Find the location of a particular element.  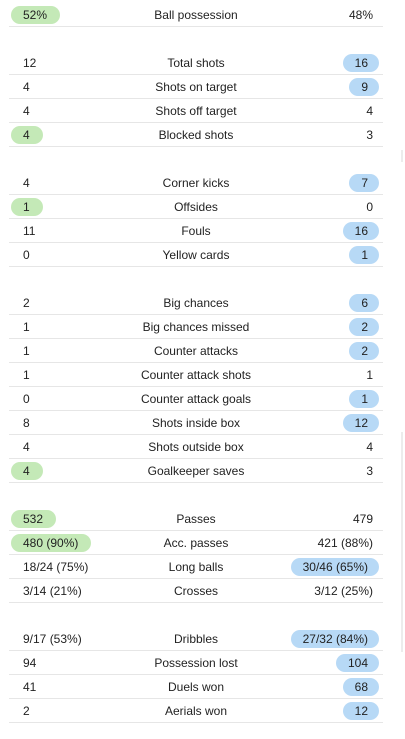

away-value: 0 is located at coordinates (369, 207).